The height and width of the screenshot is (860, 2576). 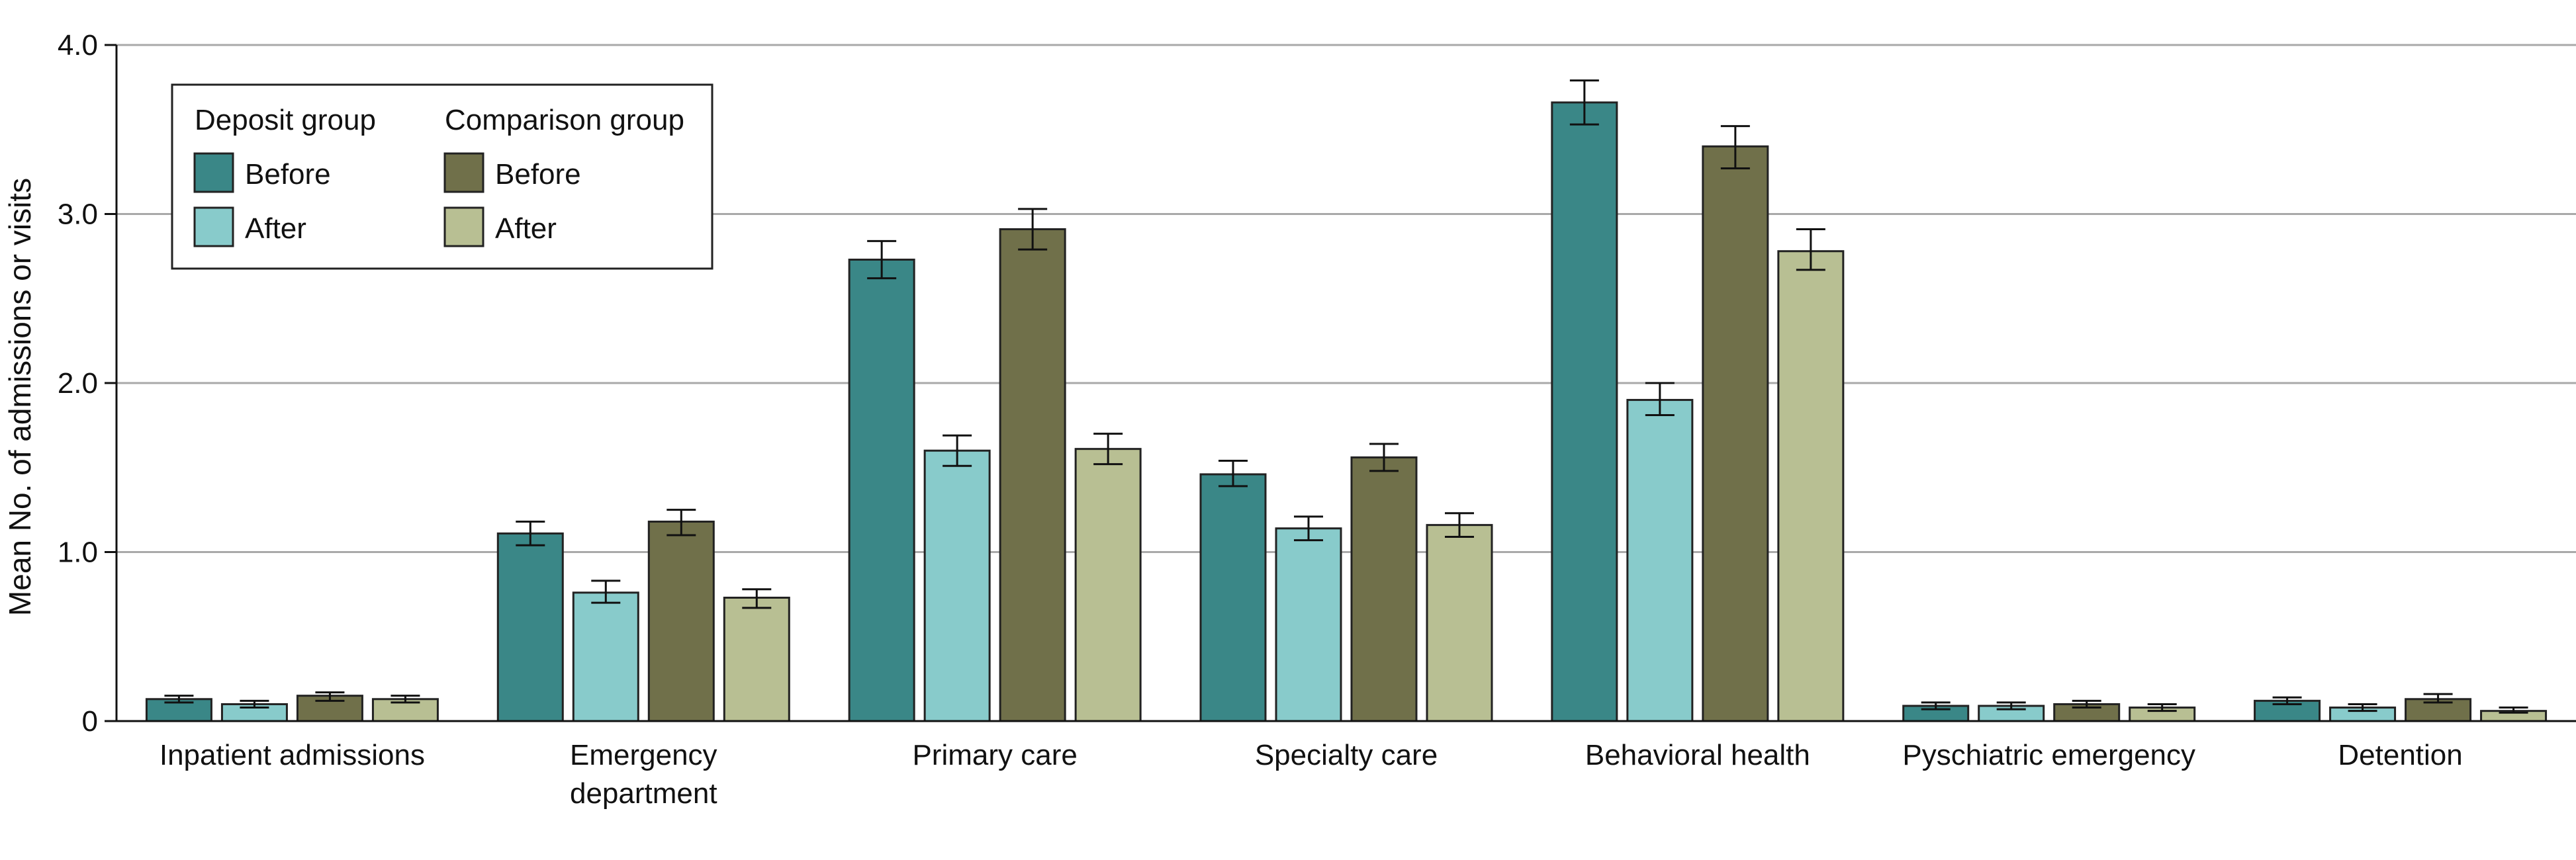 I want to click on x-category-label: Behavioral health, so click(x=1698, y=755).